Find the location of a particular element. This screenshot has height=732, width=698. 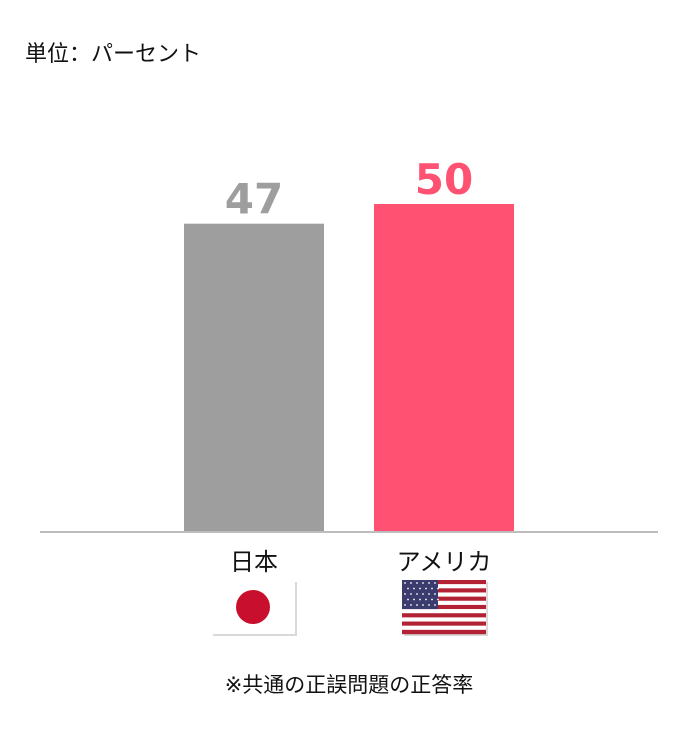

unit-label: 単位：パーセント is located at coordinates (113, 54).